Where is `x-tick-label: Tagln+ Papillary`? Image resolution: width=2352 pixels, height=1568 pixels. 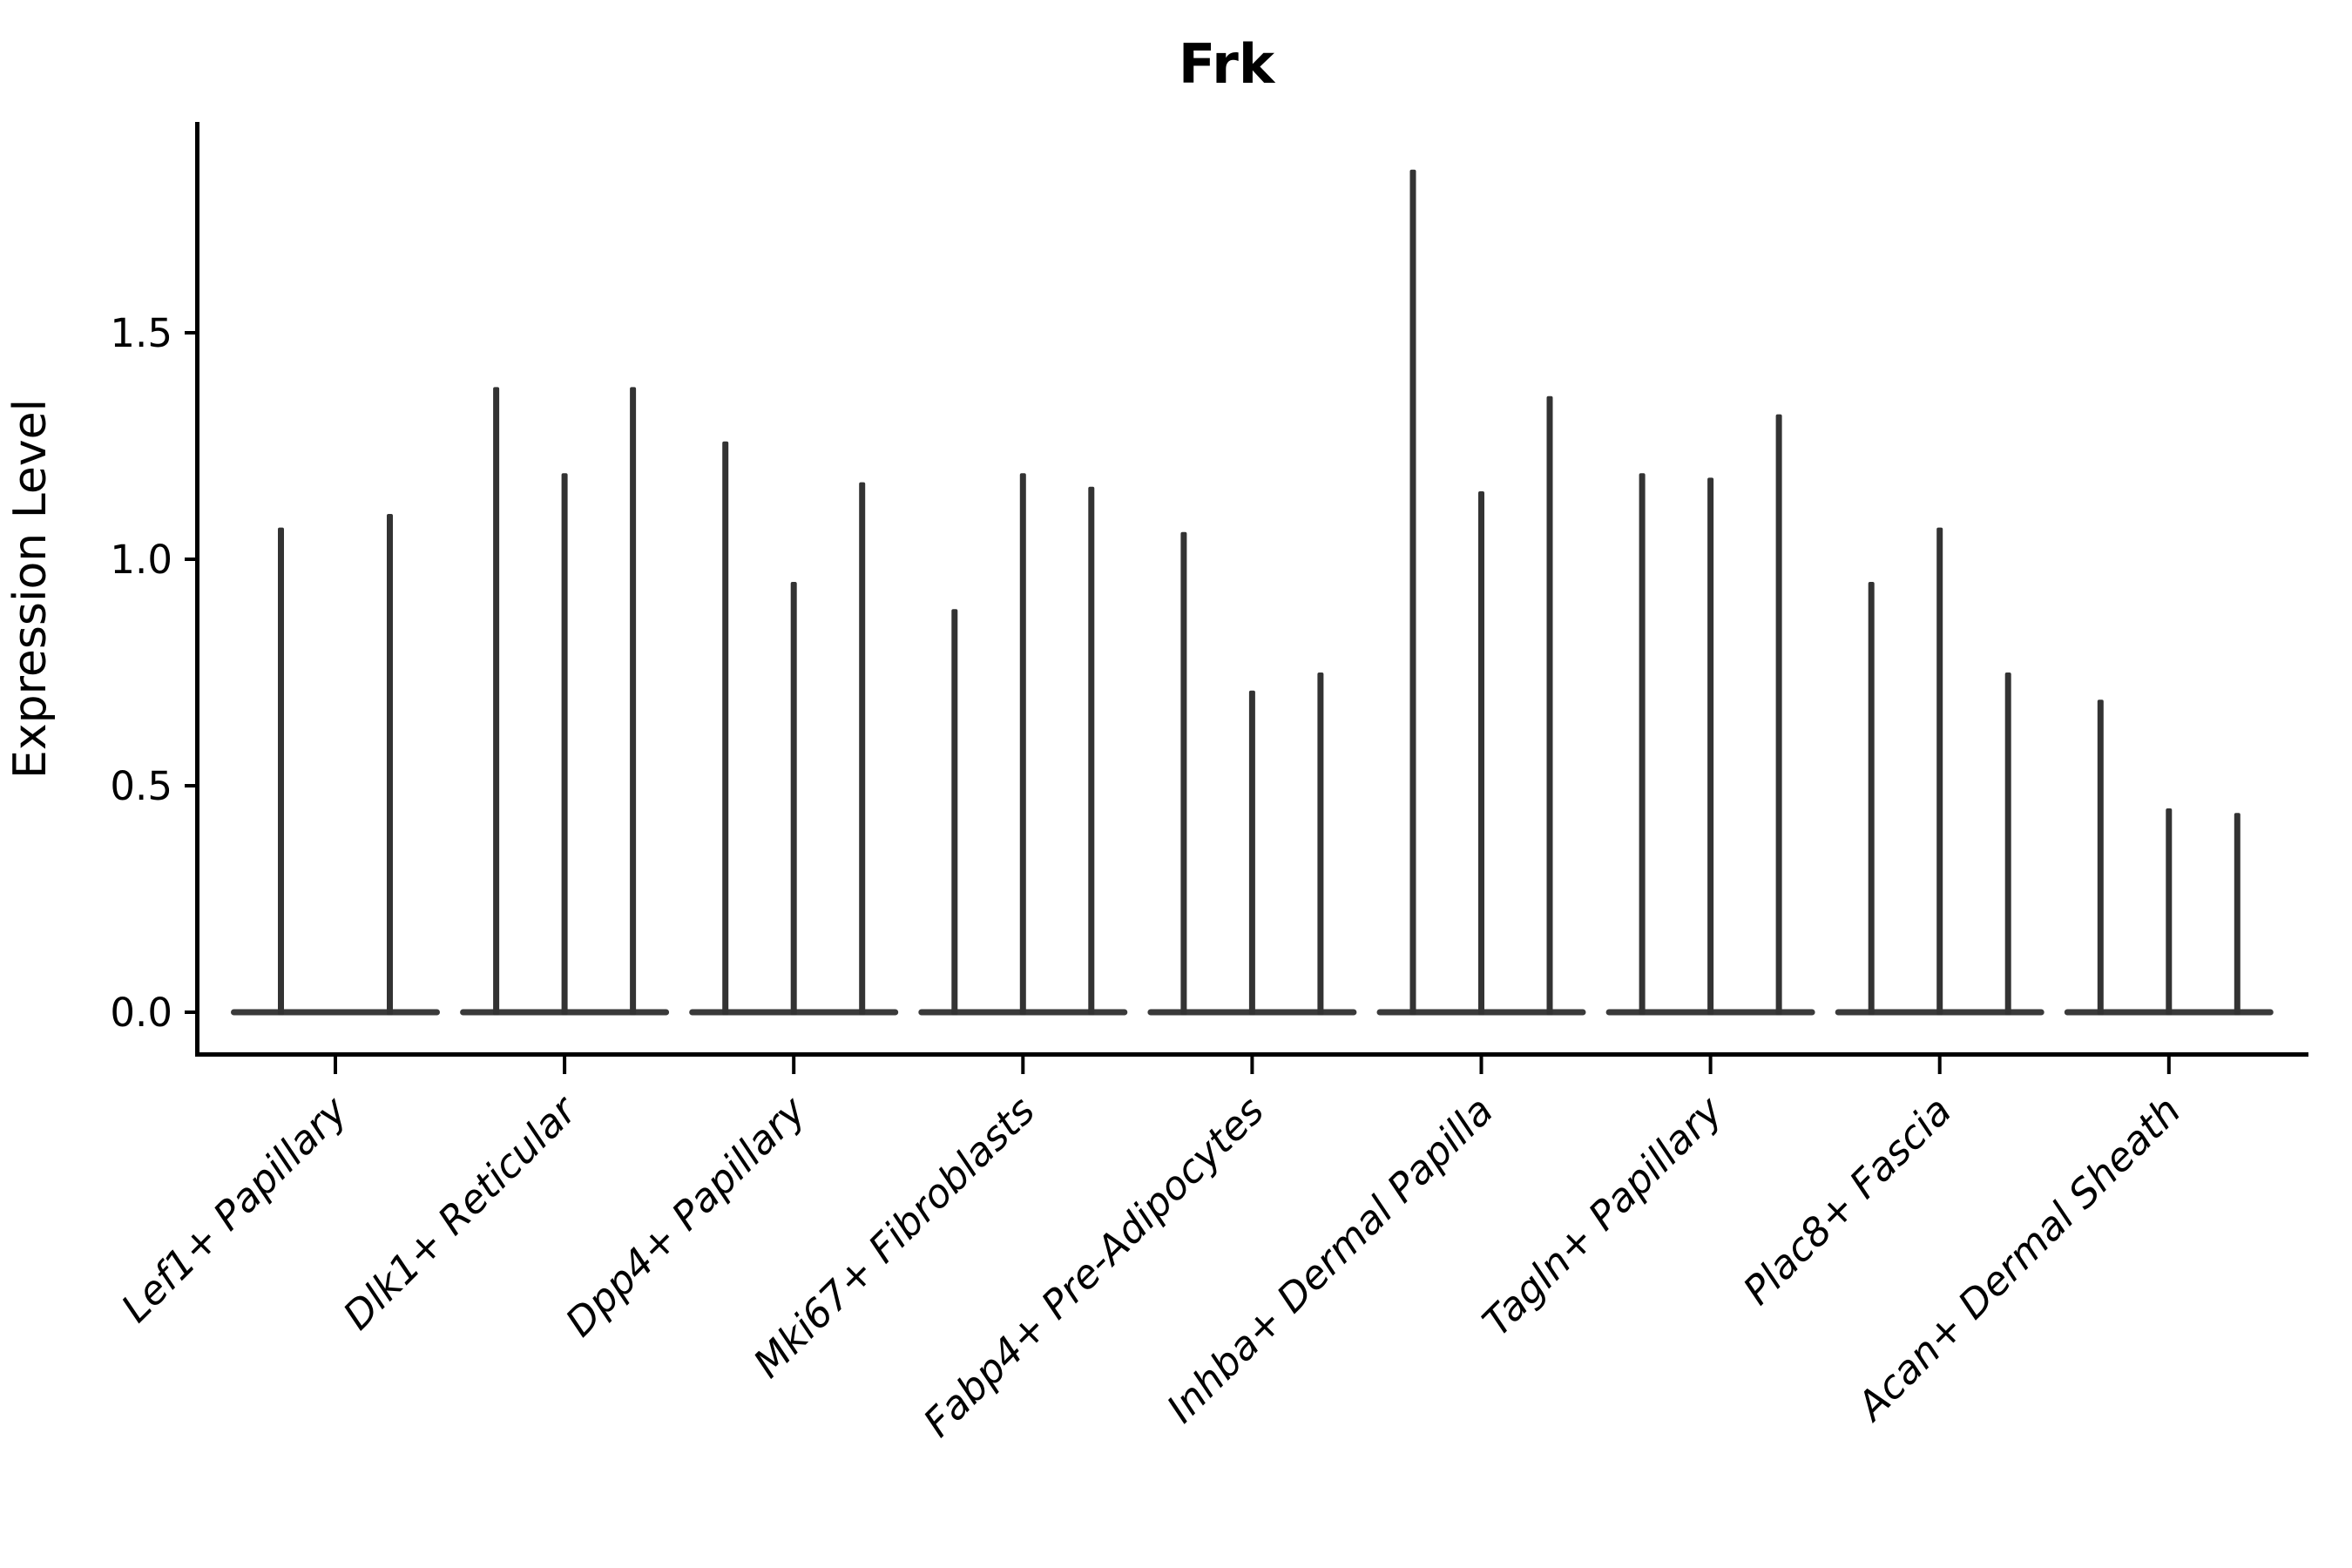
x-tick-label: Tagln+ Papillary is located at coordinates (1602, 1215).